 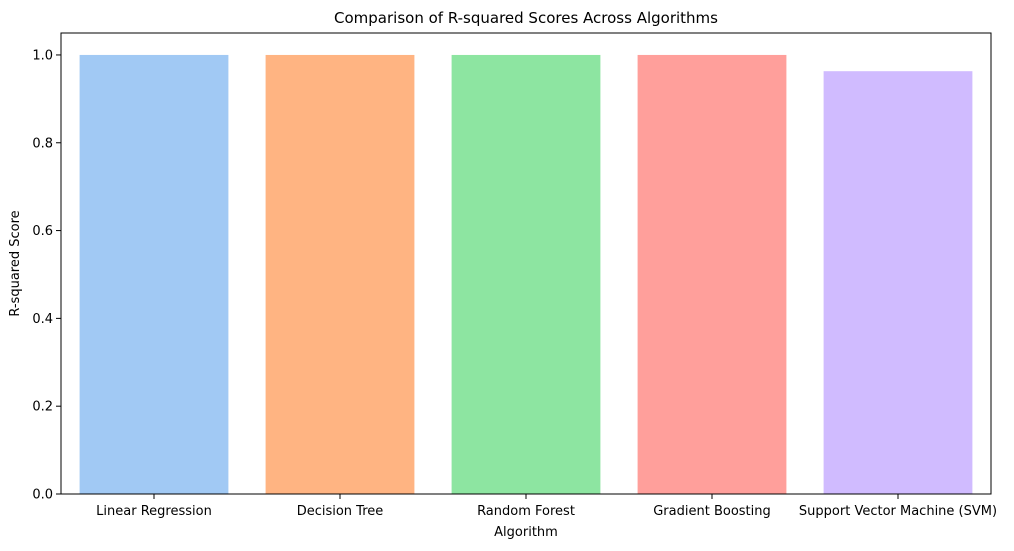 I want to click on y-tick-label-4: 0.8, so click(x=42, y=143).